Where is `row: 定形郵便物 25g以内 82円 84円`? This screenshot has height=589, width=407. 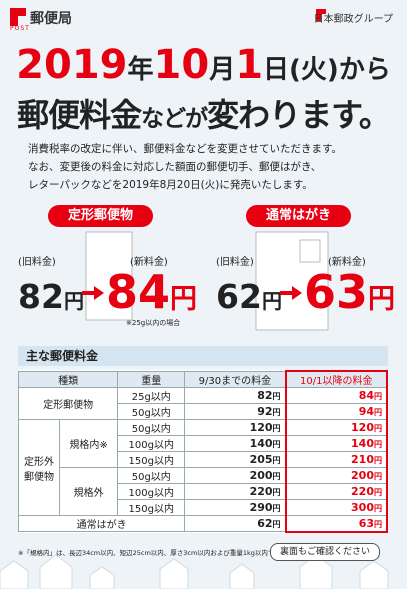
row: 定形郵便物 25g以内 82円 84円 is located at coordinates (203, 403).